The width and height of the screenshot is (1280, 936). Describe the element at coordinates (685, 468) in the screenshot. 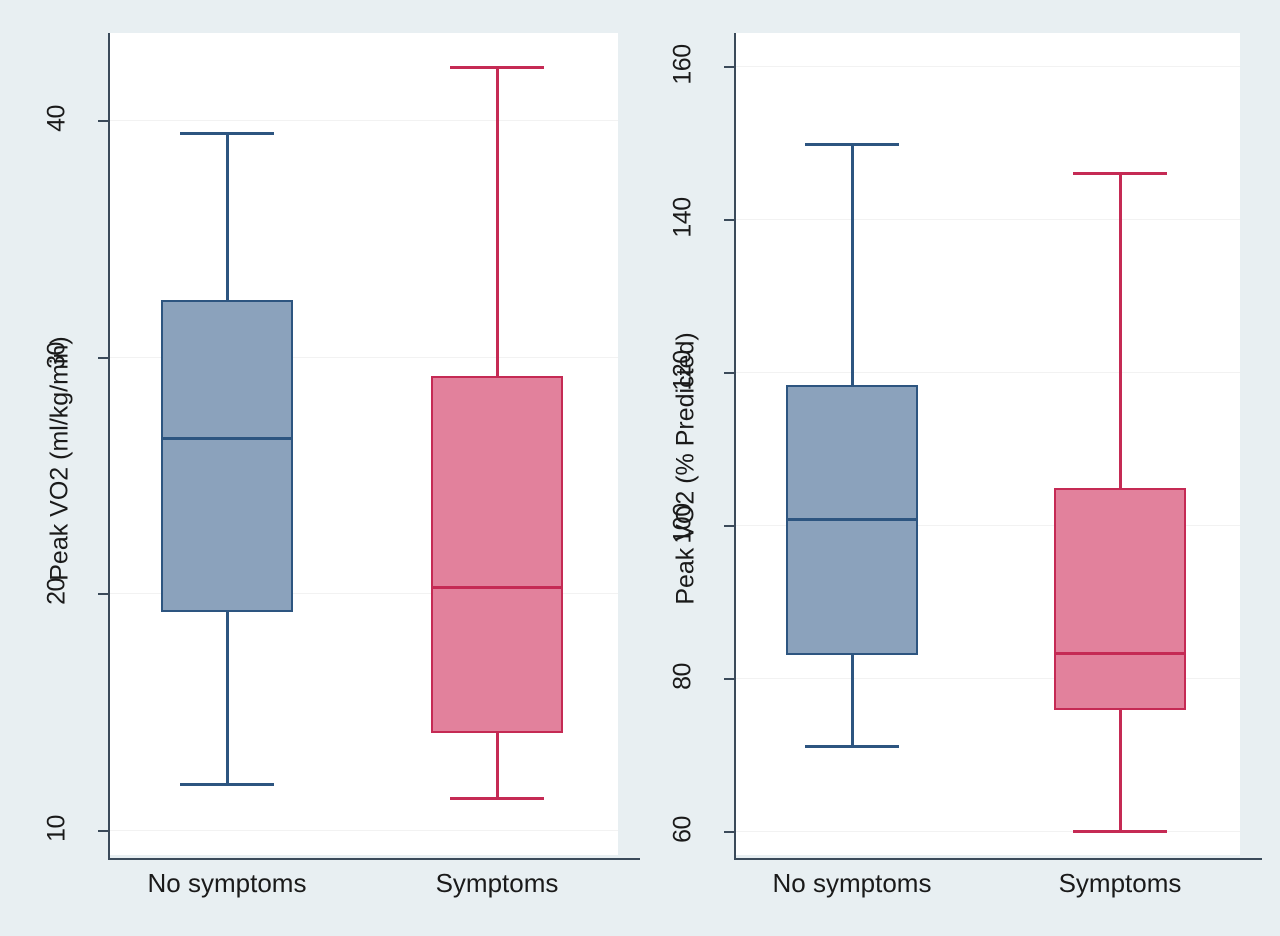

I see `y-axis-title-right: Peak VO2 (% Predicted)` at that location.